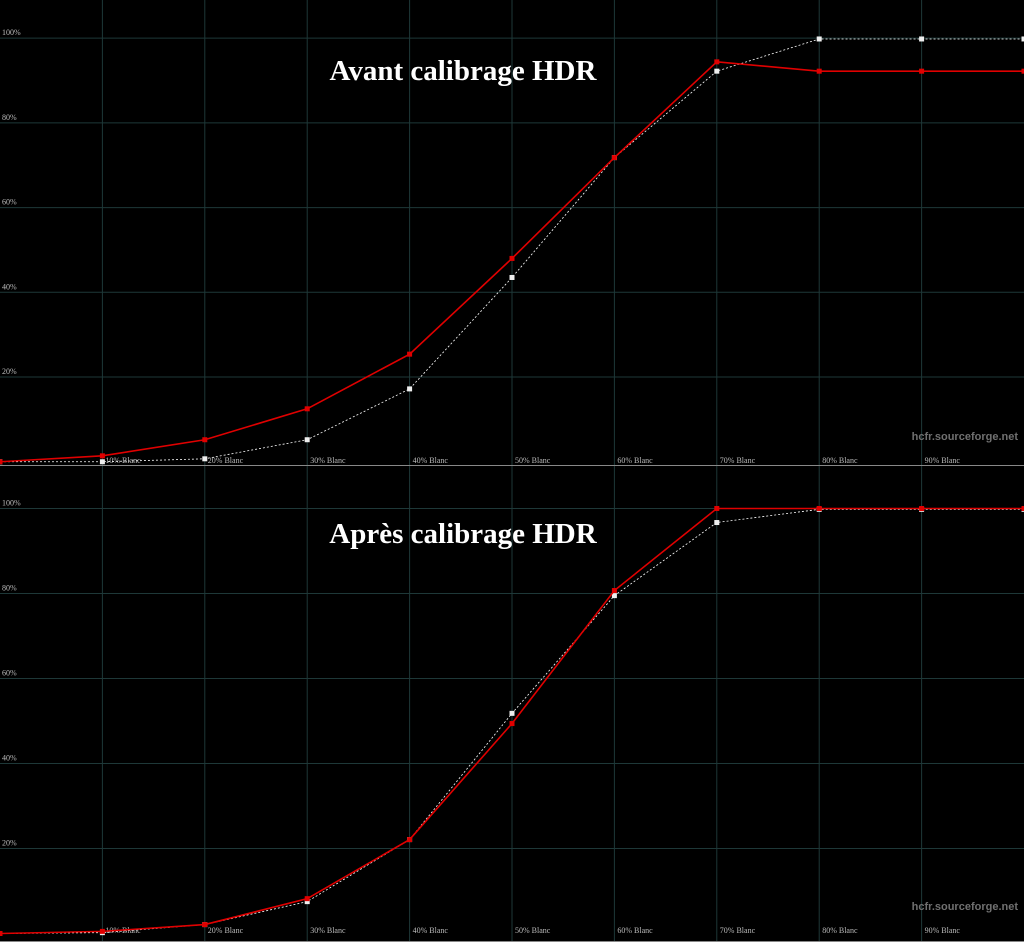 The height and width of the screenshot is (942, 1024). Describe the element at coordinates (464, 71) in the screenshot. I see `chart-title: Avant calibrage HDR` at that location.